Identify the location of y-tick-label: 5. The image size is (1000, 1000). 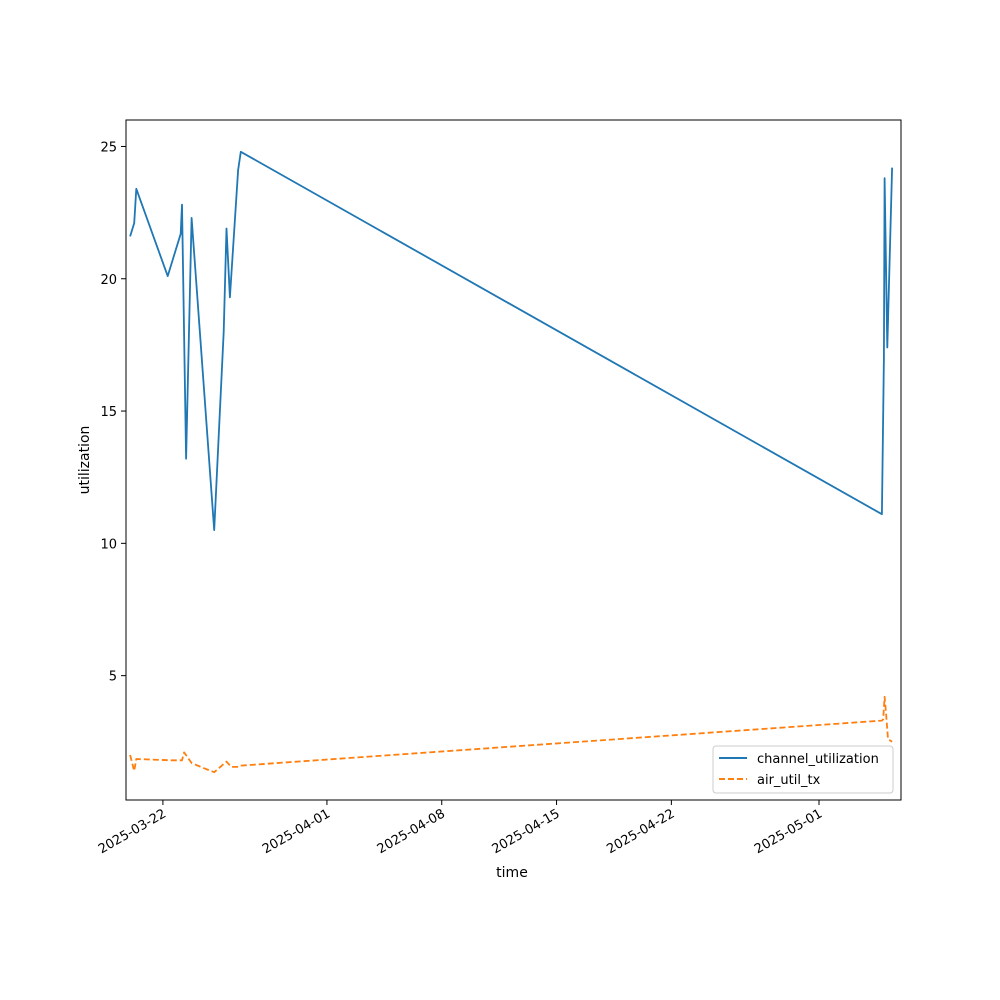
(113, 677).